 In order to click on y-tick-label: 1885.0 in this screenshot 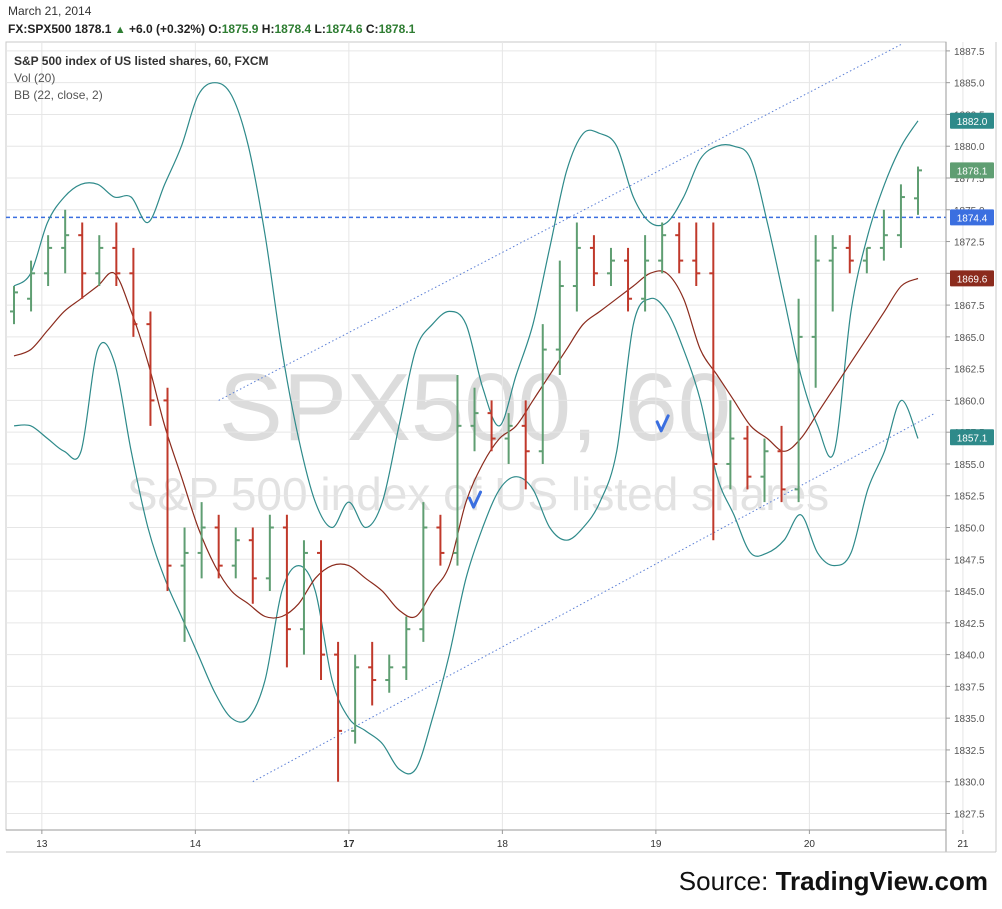, I will do `click(969, 84)`.